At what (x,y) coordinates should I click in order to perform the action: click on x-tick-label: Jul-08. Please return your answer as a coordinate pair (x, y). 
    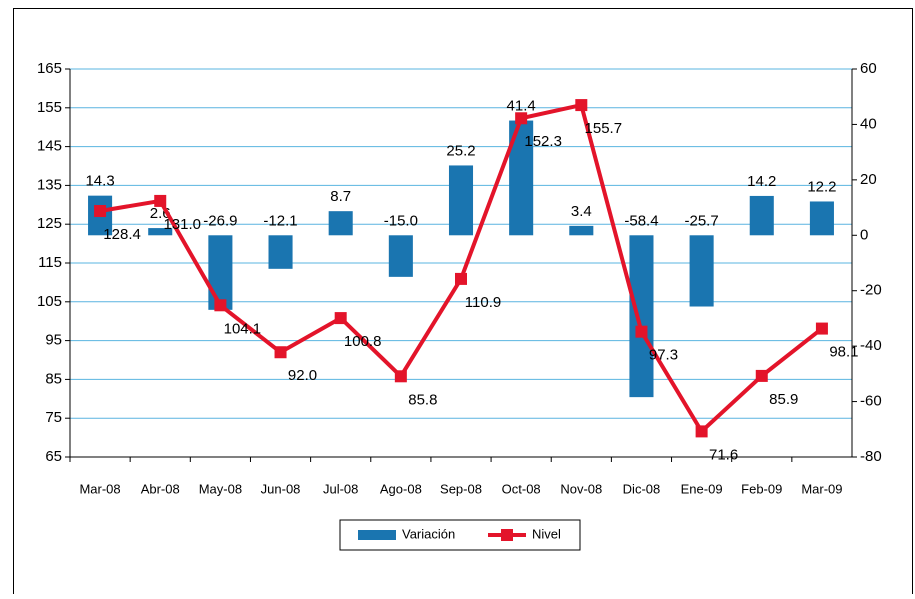
    Looking at the image, I should click on (340, 488).